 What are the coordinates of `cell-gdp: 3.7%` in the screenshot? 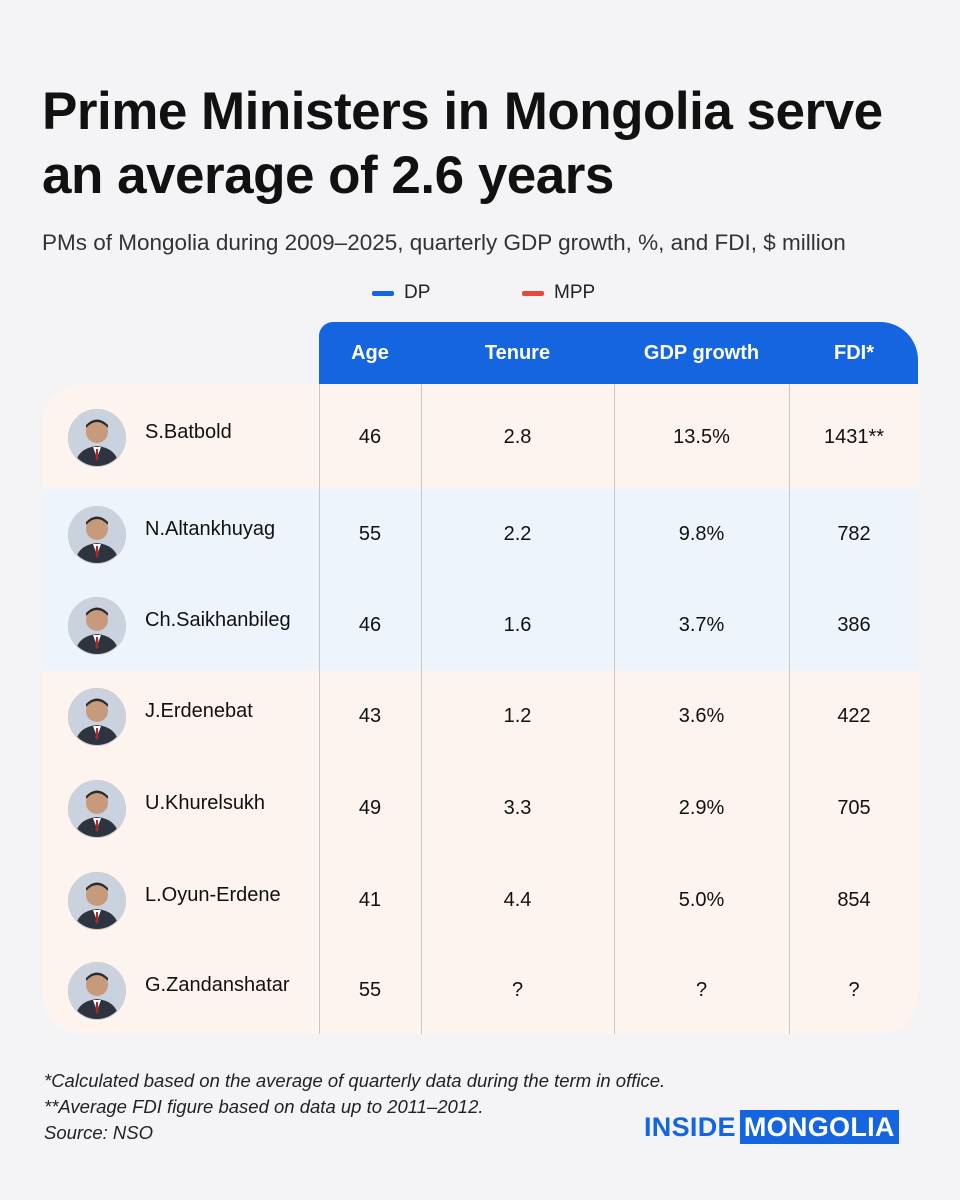 It's located at (701, 624).